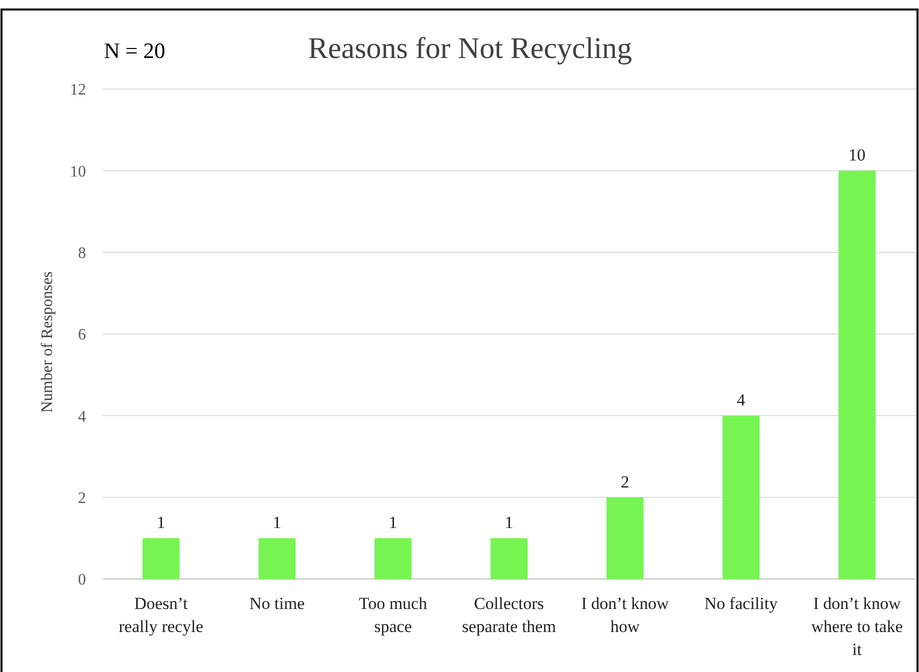 This screenshot has width=919, height=672. I want to click on y-tick-label: 2, so click(82, 498).